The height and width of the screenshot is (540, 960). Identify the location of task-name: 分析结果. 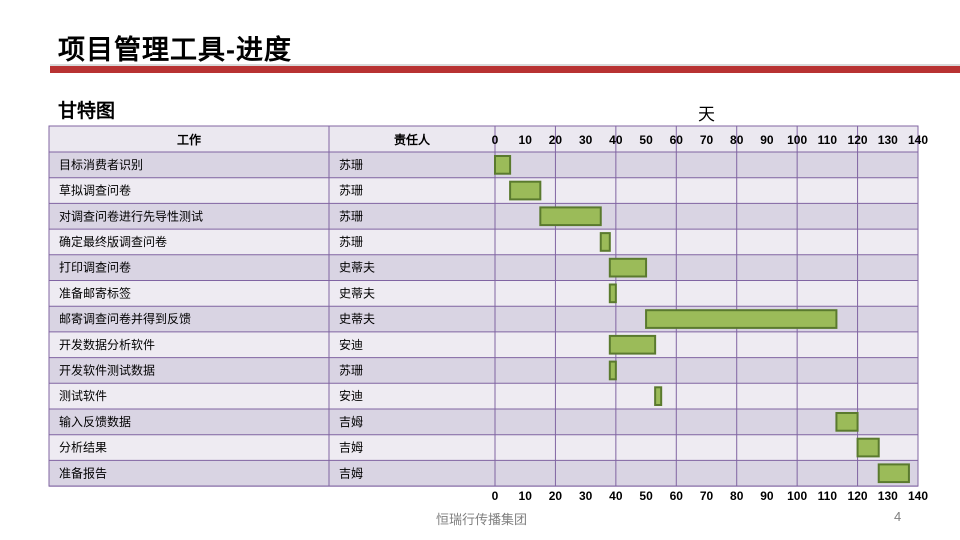
(83, 448).